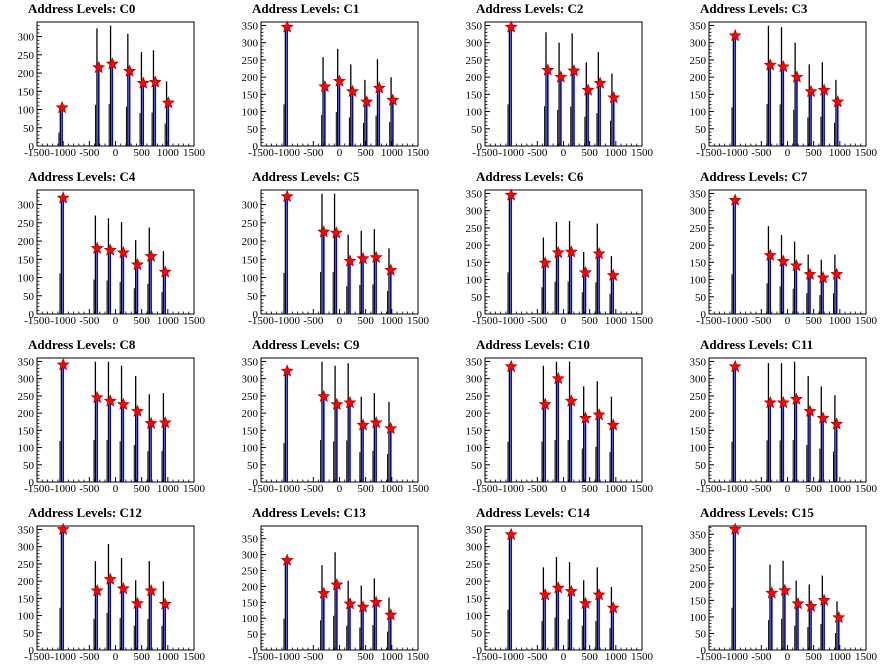  I want to click on chart-title: Address Levels: C5, so click(306, 176).